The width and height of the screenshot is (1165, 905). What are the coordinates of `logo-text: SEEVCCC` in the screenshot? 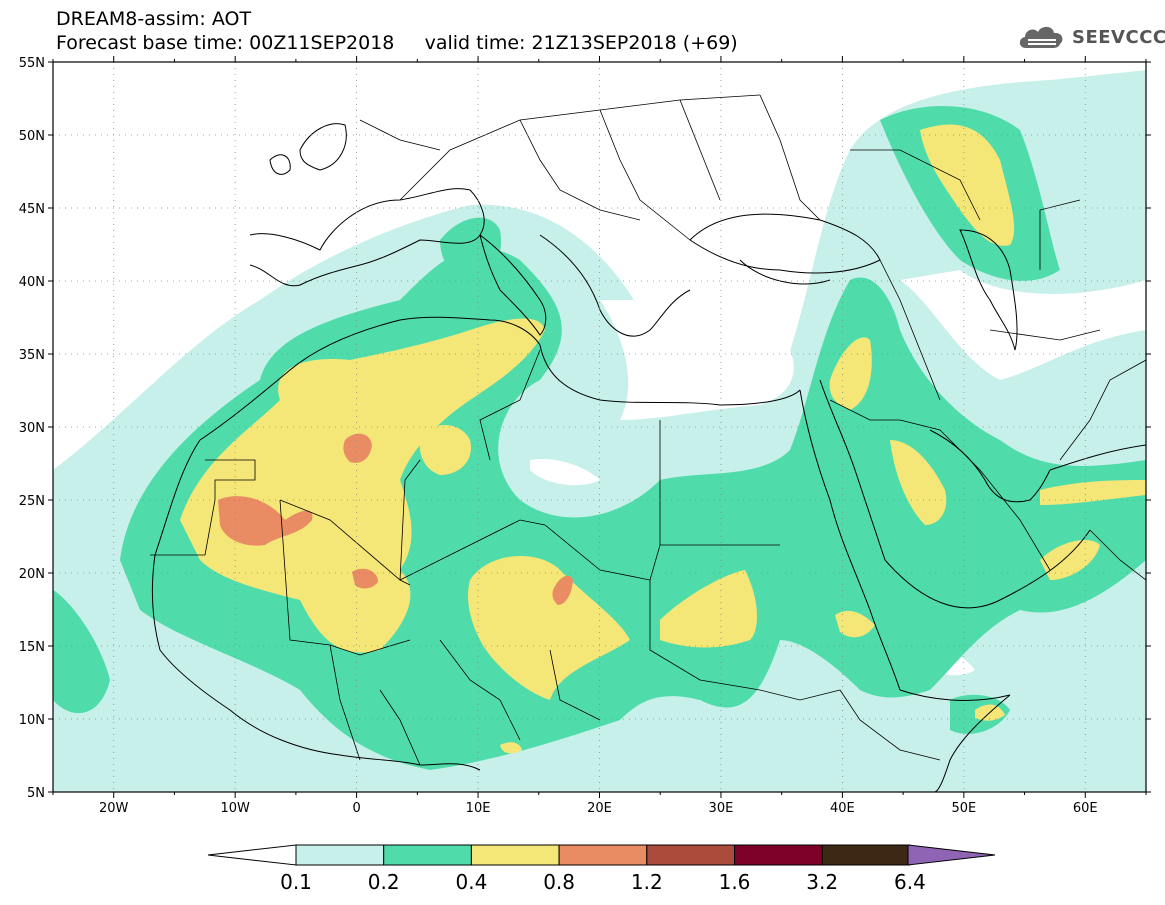 It's located at (1118, 37).